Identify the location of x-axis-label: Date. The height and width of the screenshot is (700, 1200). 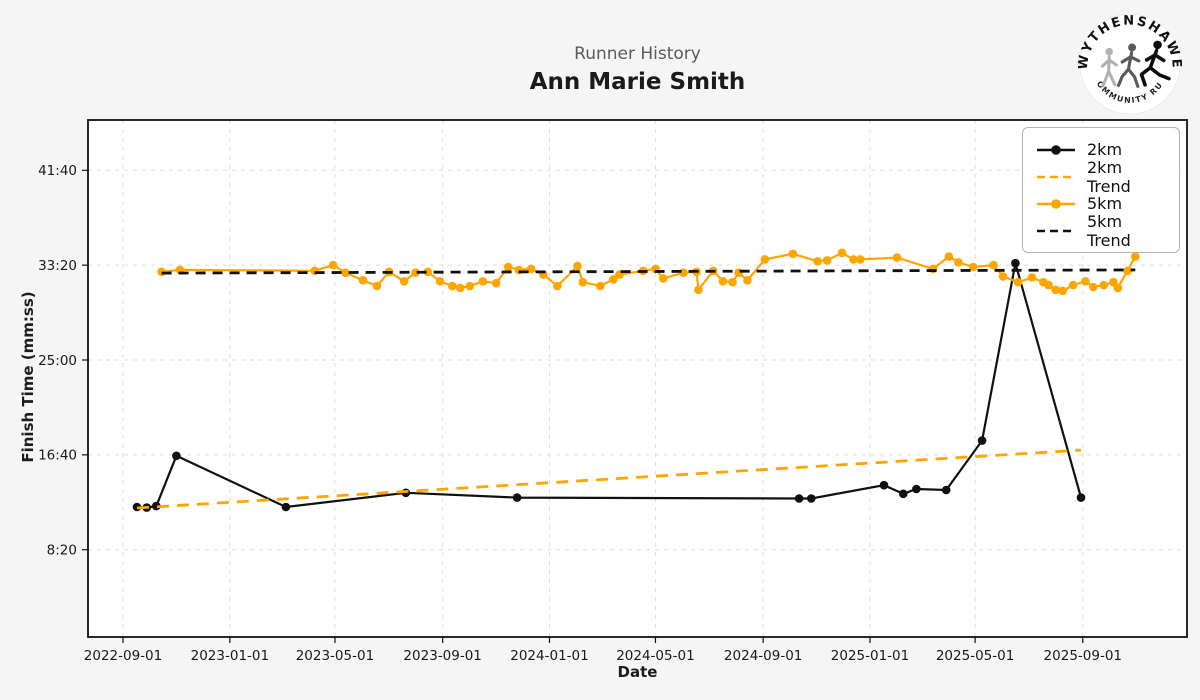
(637, 672).